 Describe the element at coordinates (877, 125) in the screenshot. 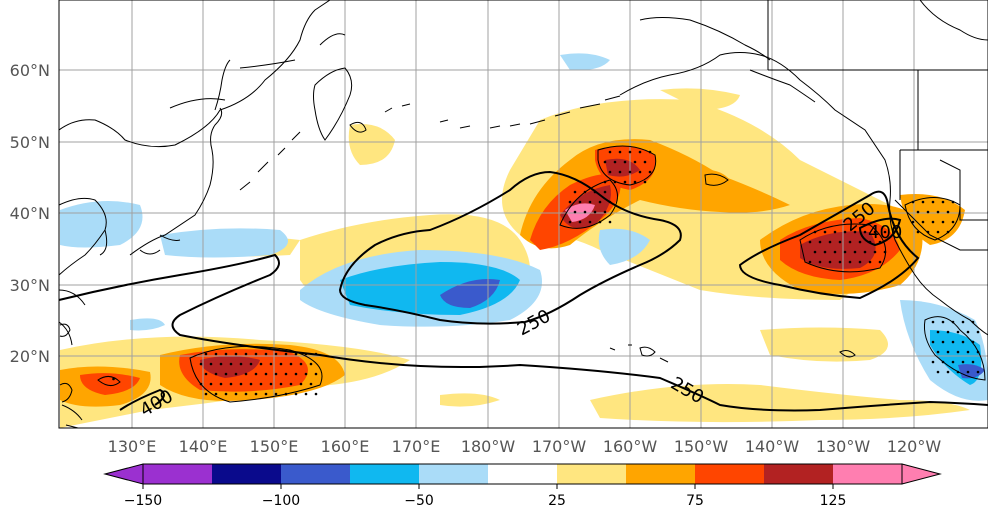

I see `political-borders` at that location.